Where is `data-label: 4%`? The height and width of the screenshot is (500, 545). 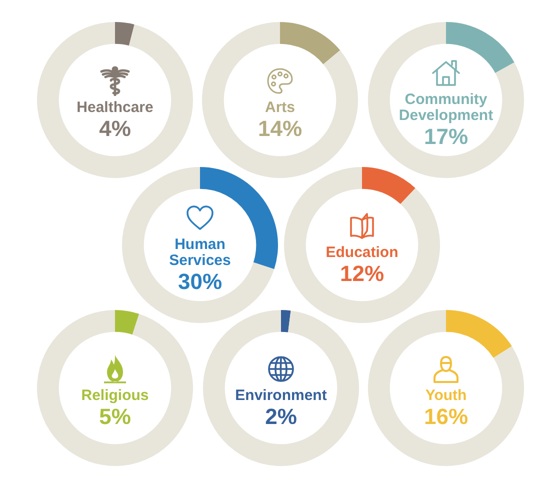
data-label: 4% is located at coordinates (115, 128).